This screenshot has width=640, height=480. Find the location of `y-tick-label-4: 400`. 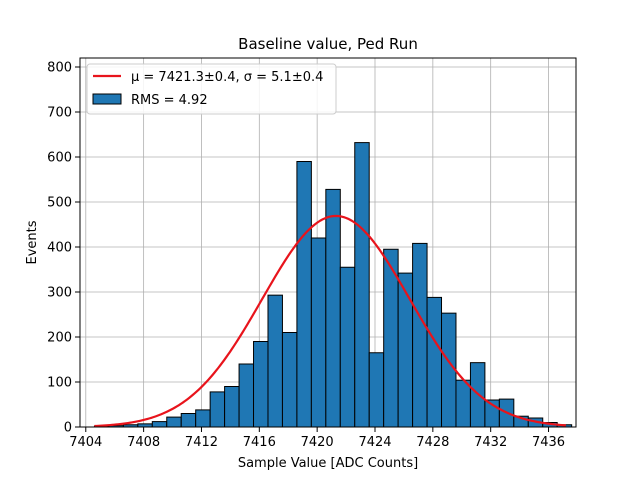

y-tick-label-4: 400 is located at coordinates (59, 248).